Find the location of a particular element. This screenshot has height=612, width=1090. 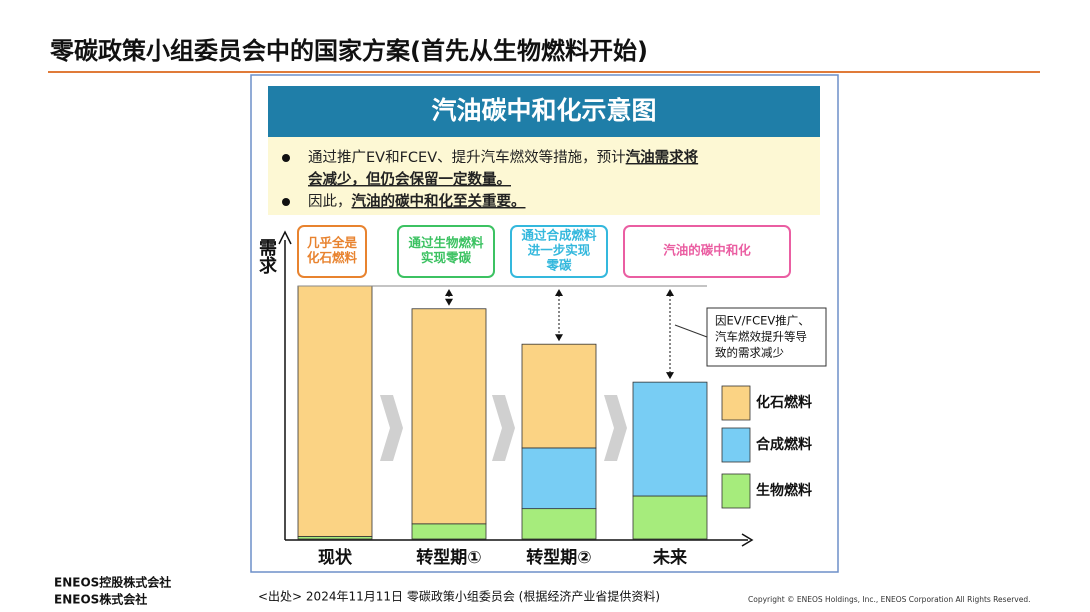

stage-label: 几乎全是 is located at coordinates (332, 242).